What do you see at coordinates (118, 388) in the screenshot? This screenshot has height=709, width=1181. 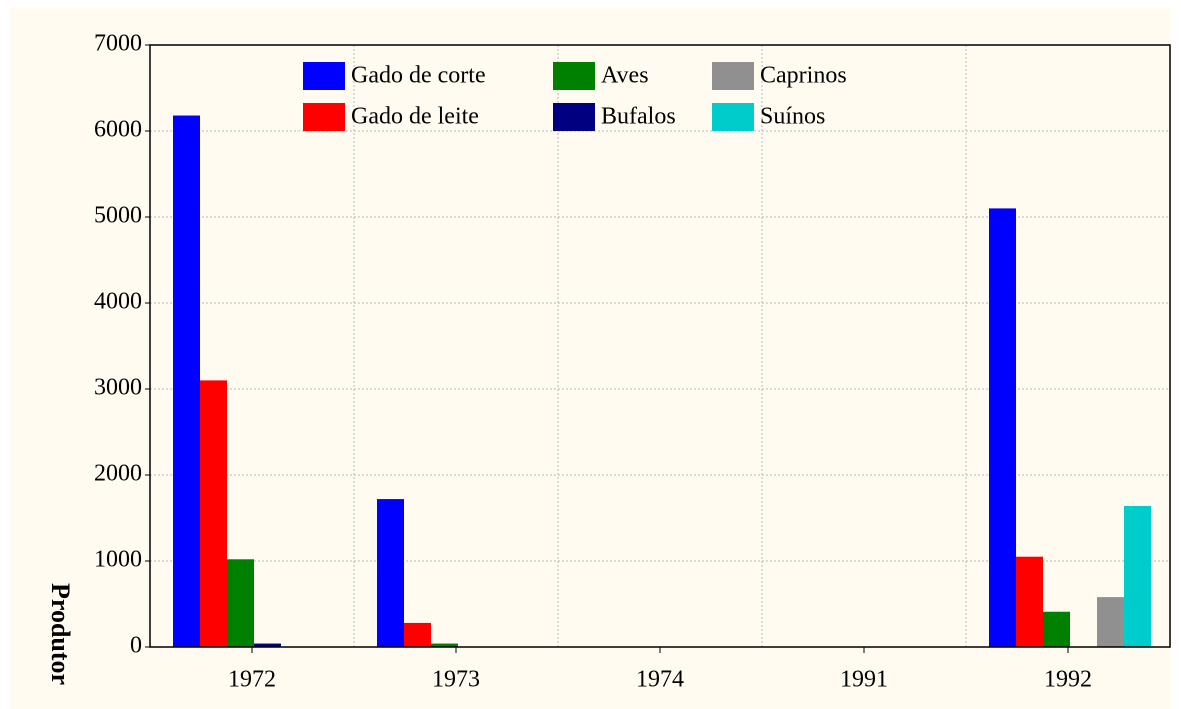 I see `y-tick-label: 3000` at bounding box center [118, 388].